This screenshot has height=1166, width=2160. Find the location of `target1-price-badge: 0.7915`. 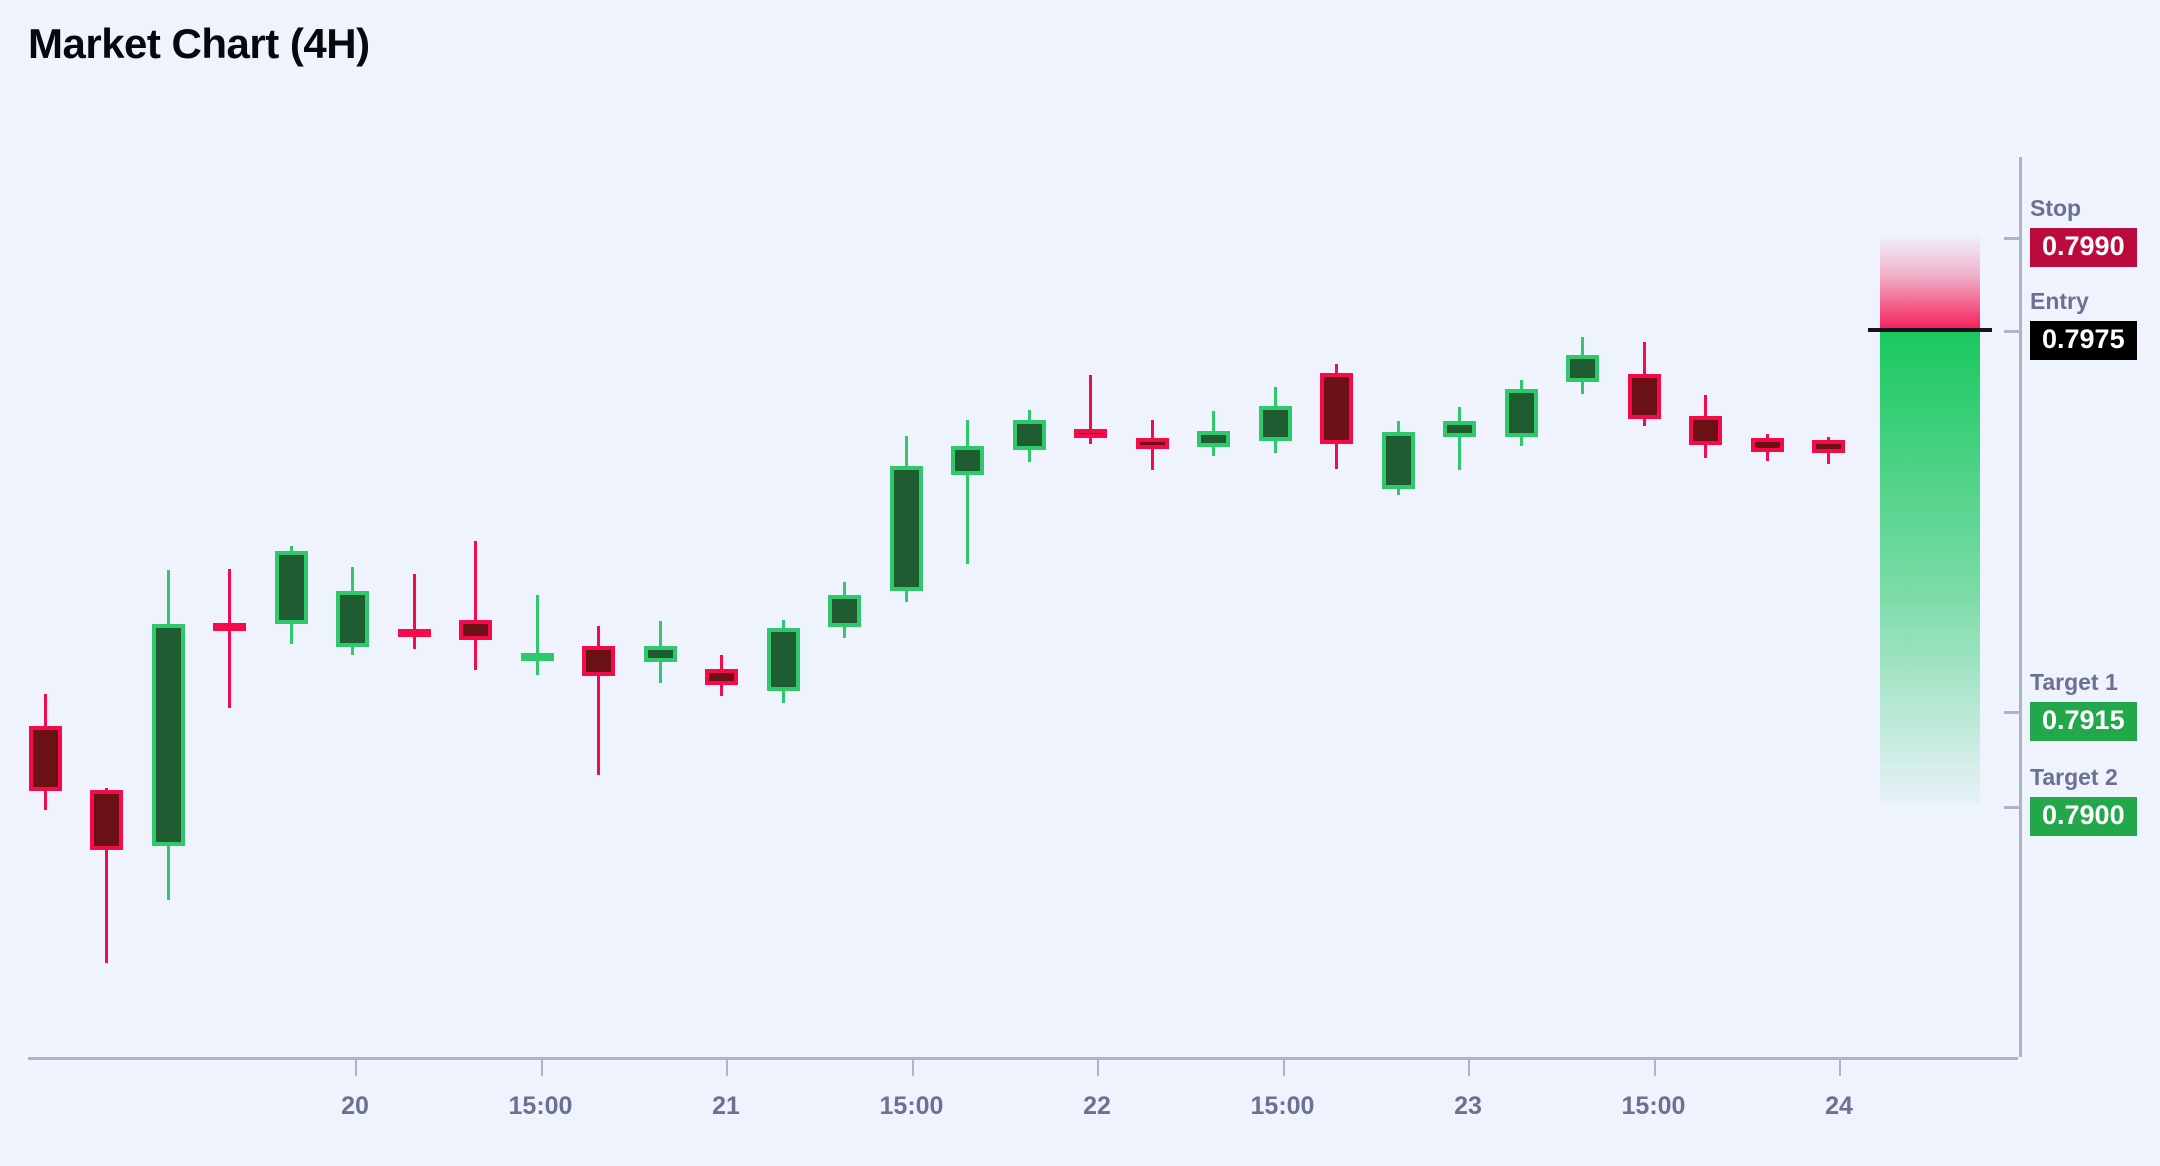

target1-price-badge: 0.7915 is located at coordinates (2083, 721).